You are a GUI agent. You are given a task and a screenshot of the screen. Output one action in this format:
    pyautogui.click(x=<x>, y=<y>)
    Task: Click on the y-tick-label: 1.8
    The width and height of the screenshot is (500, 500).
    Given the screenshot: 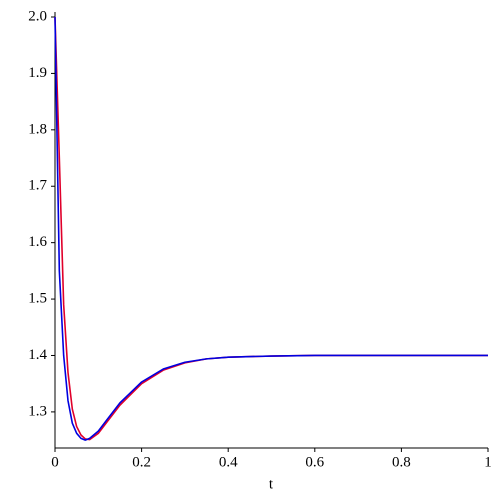 What is the action you would take?
    pyautogui.click(x=37, y=129)
    